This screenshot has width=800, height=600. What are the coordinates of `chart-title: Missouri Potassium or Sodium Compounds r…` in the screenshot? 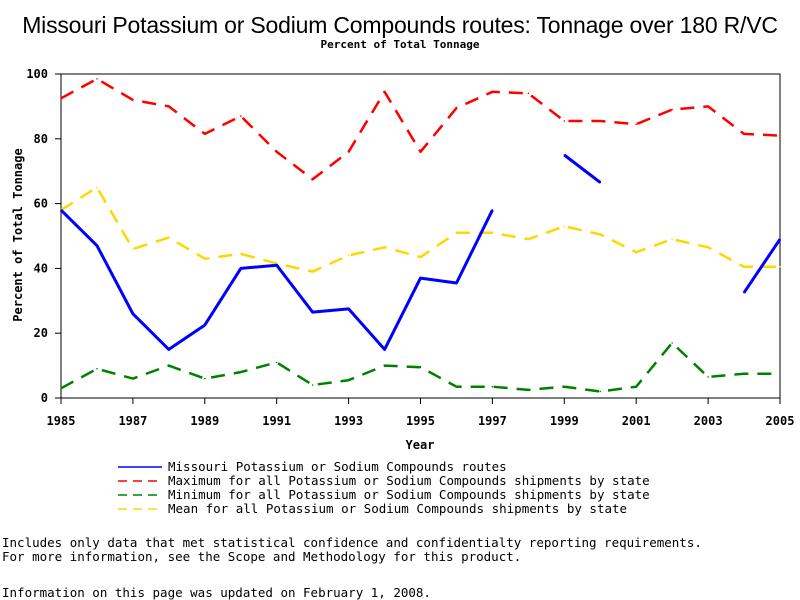 It's located at (400, 25).